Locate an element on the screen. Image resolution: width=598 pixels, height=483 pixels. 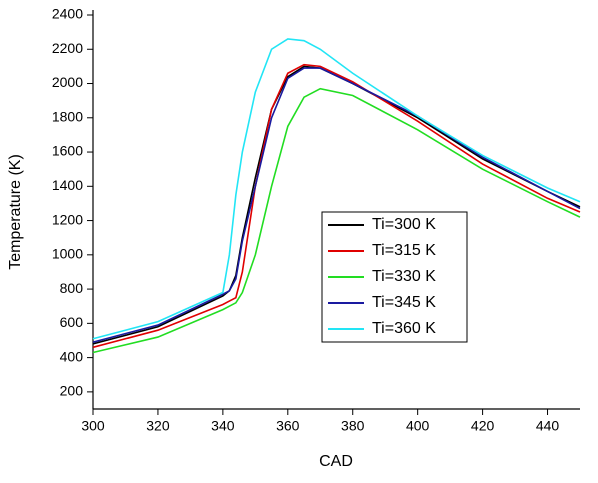
y-tick-label: 1200 is located at coordinates (67, 219).